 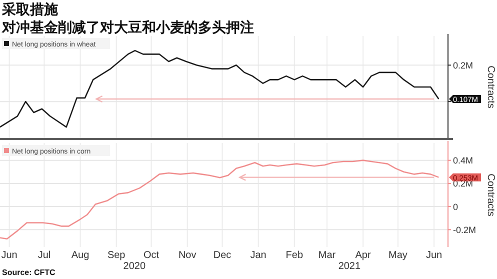 What do you see at coordinates (463, 161) in the screenshot?
I see `y-tick-label: 0.4M` at bounding box center [463, 161].